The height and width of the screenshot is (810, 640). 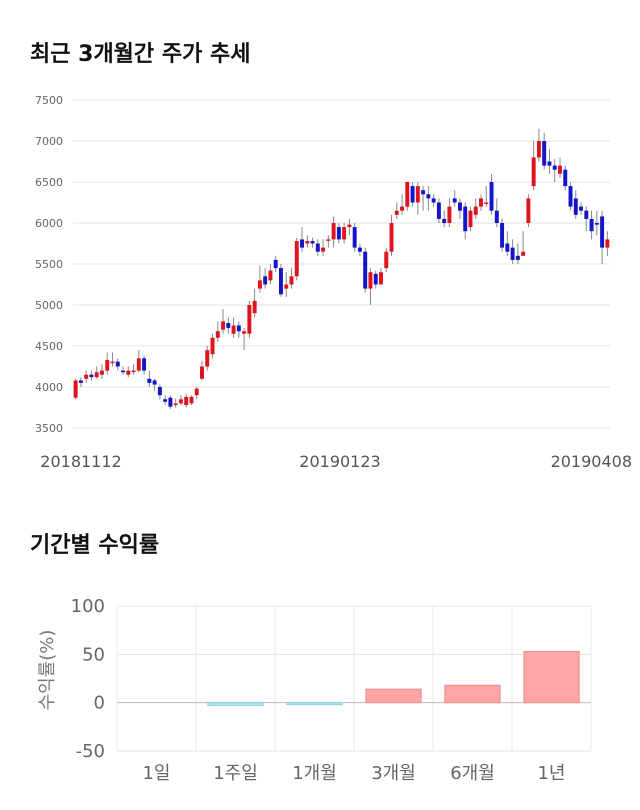 I want to click on price-y-tick-label: 5000, so click(x=49, y=305).